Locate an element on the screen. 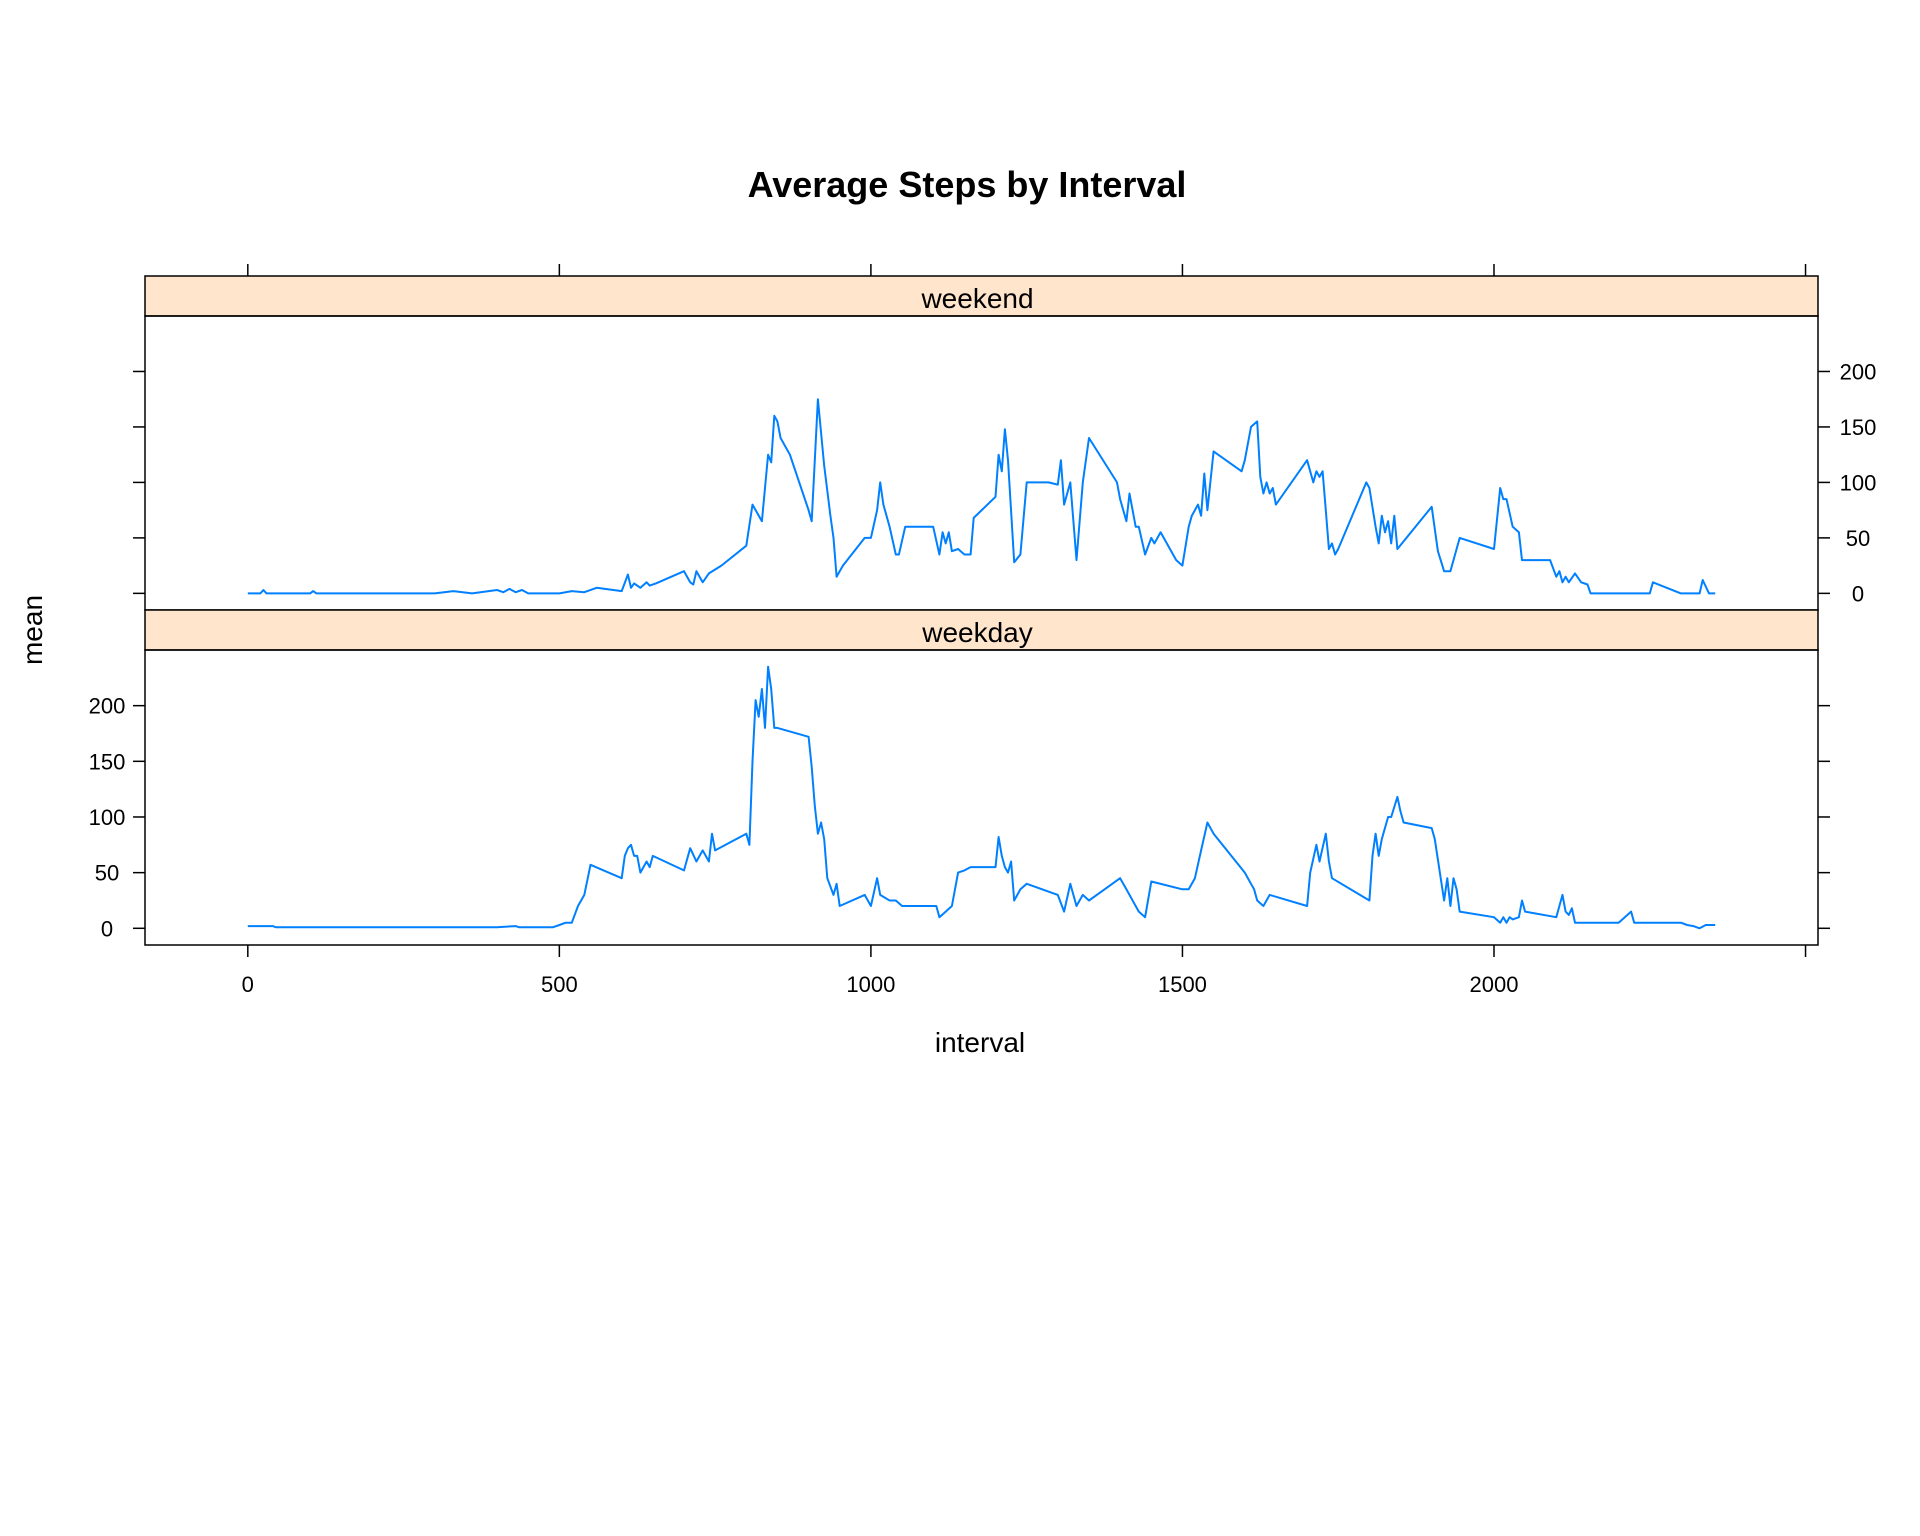  y-tick-label-weekend: 0 is located at coordinates (1858, 593).